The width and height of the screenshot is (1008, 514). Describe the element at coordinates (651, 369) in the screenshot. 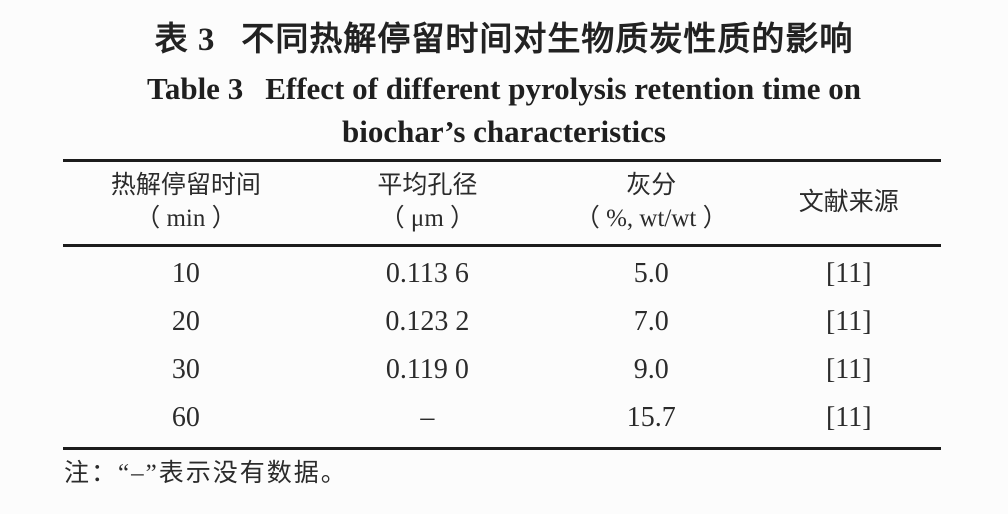

I see `cell-ash-content: 9.0` at that location.